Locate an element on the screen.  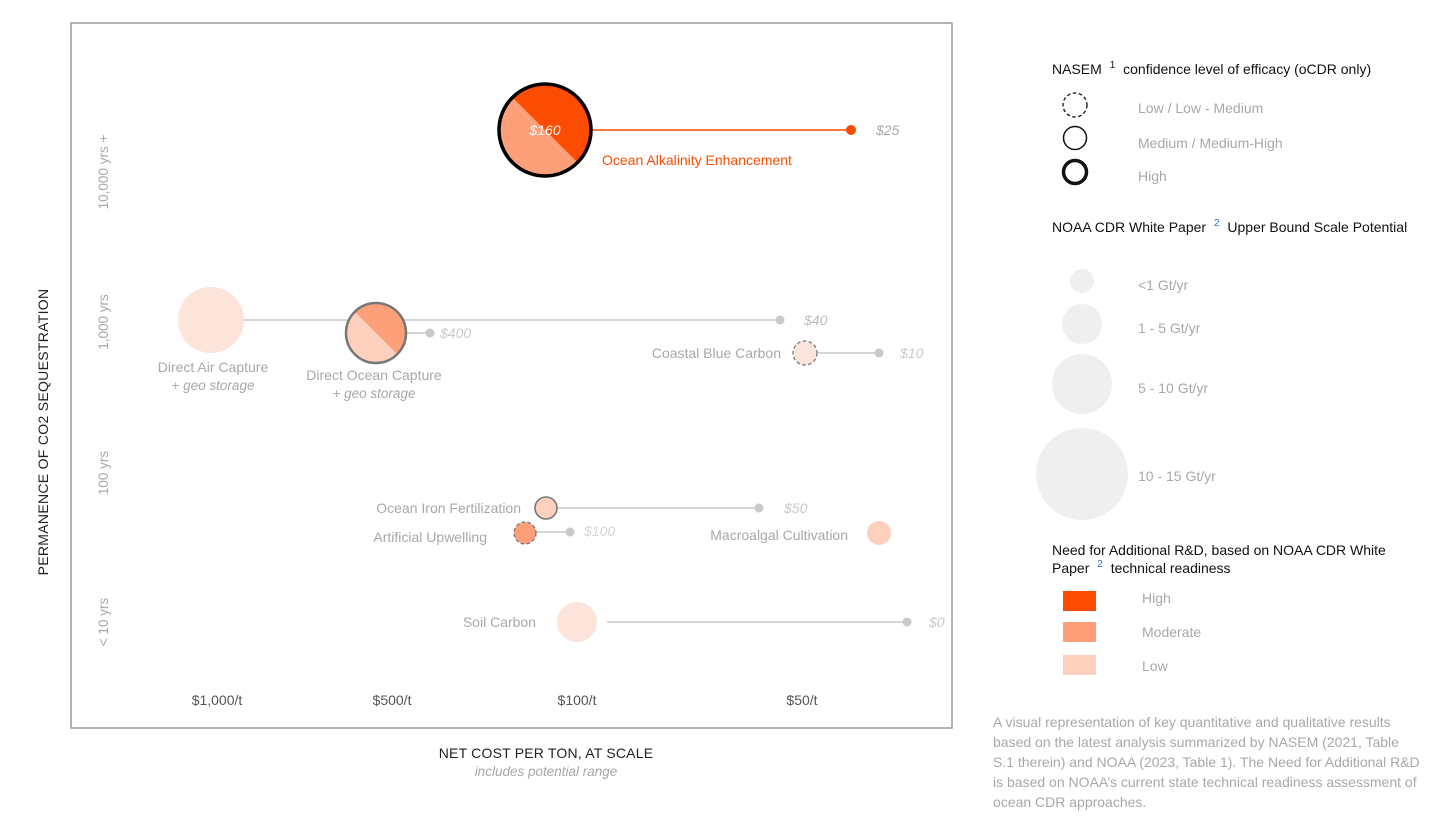
cbc-low-cost-label: $10 is located at coordinates (911, 353).